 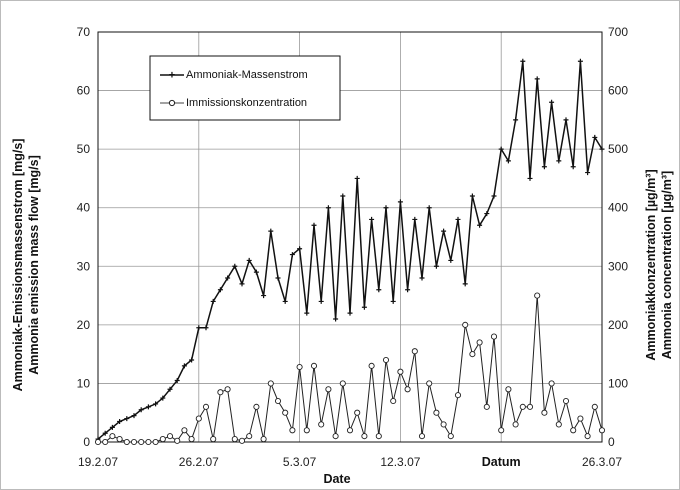 What do you see at coordinates (651, 264) in the screenshot?
I see `y-axis-right-label-line1: Ammoniakkonzentration [µg/m³]` at bounding box center [651, 264].